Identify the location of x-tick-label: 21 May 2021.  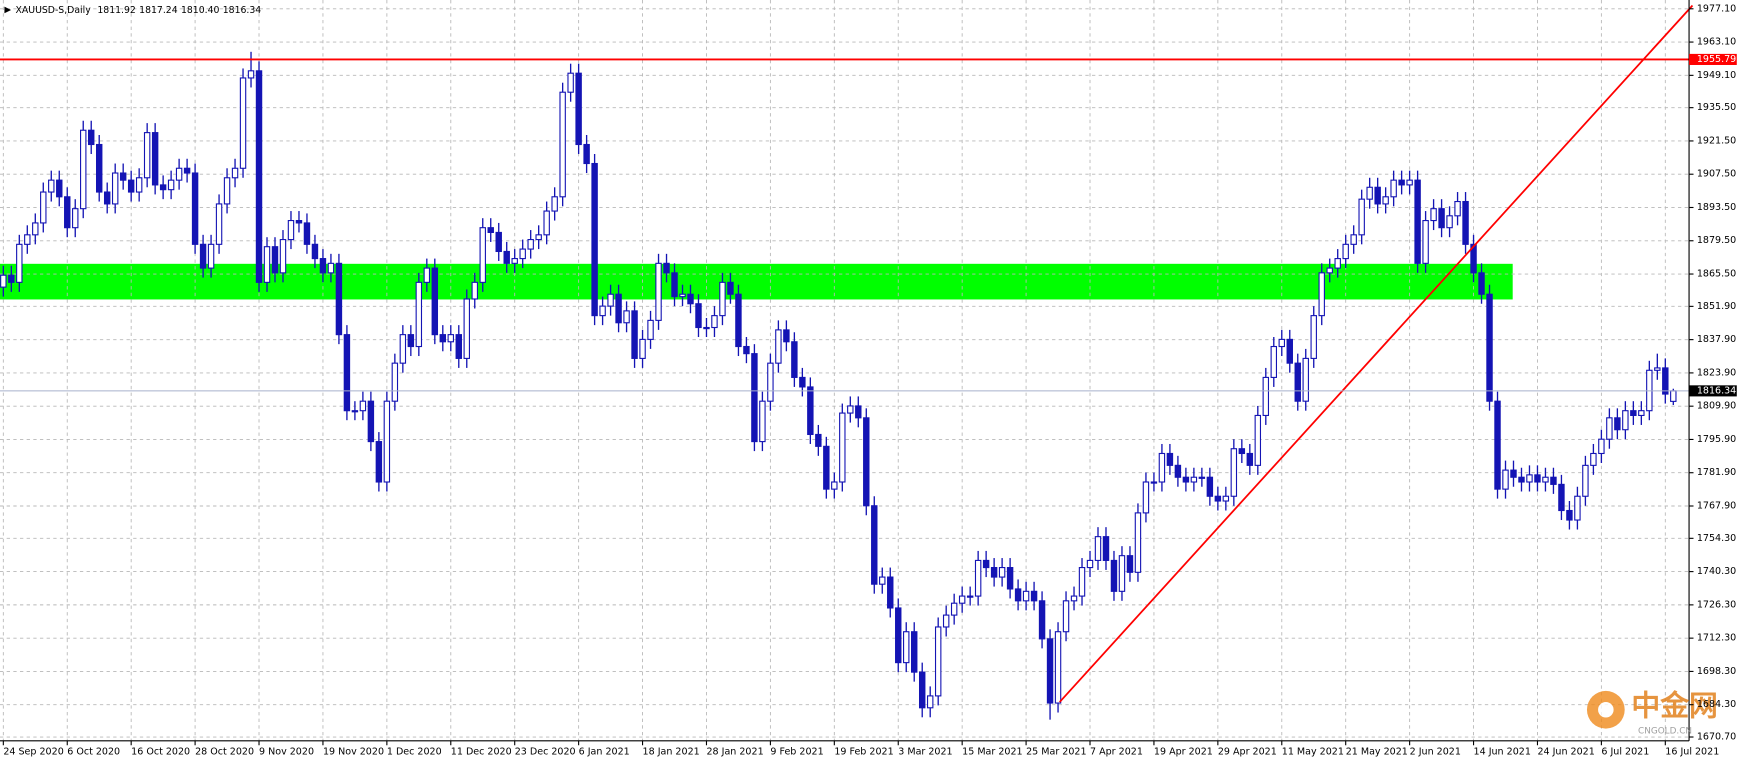
(1377, 751).